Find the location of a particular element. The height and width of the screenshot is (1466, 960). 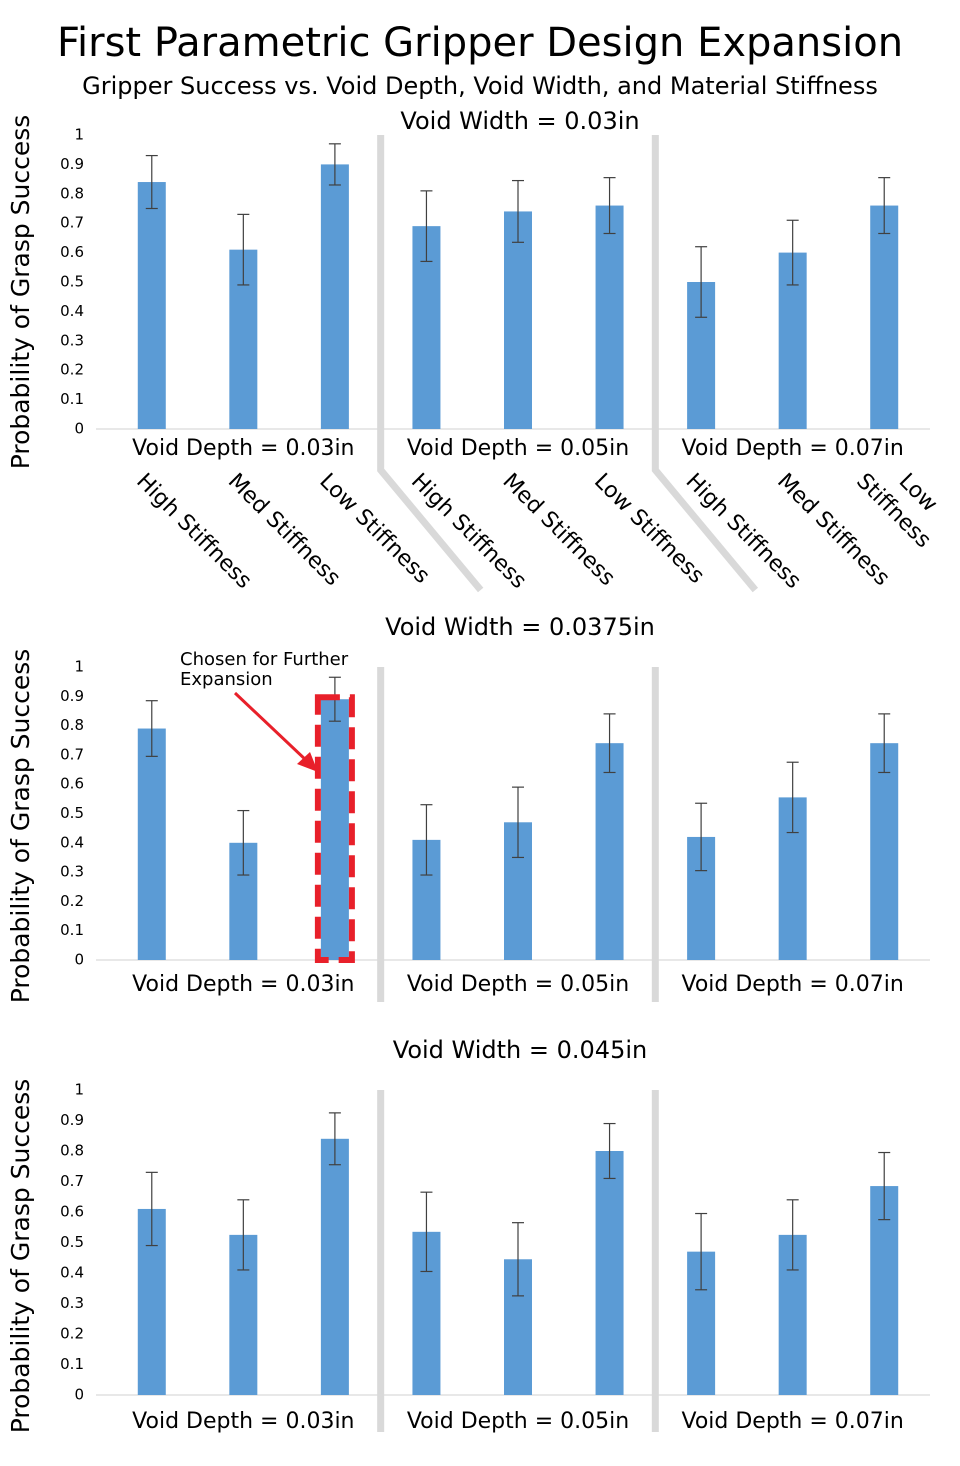

annotation-arrowhead is located at coordinates (307, 762).